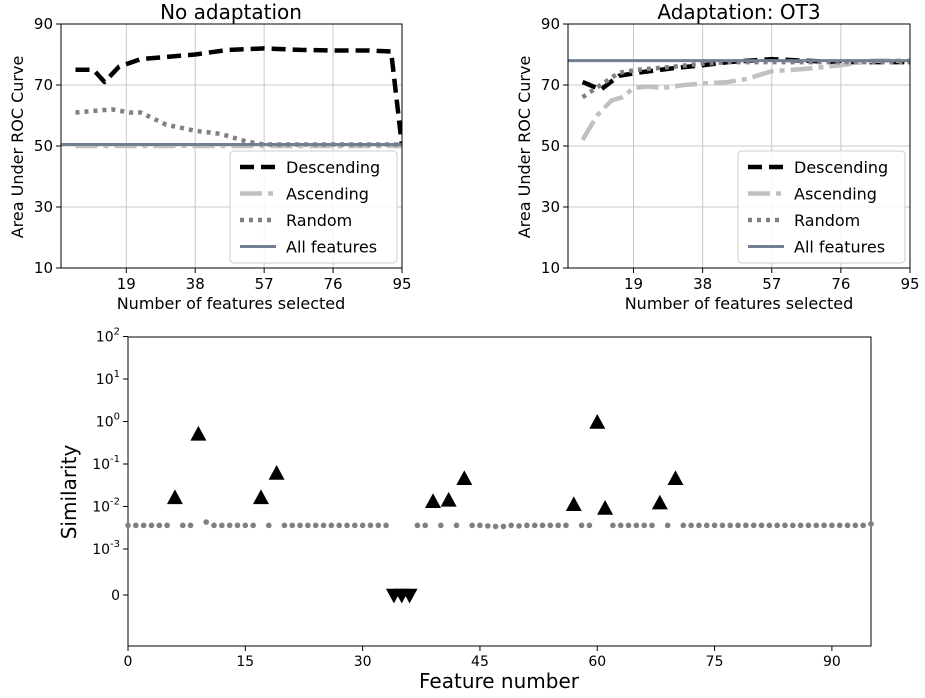 This screenshot has height=698, width=925. I want to click on similarity-triangle-down, so click(409, 596).